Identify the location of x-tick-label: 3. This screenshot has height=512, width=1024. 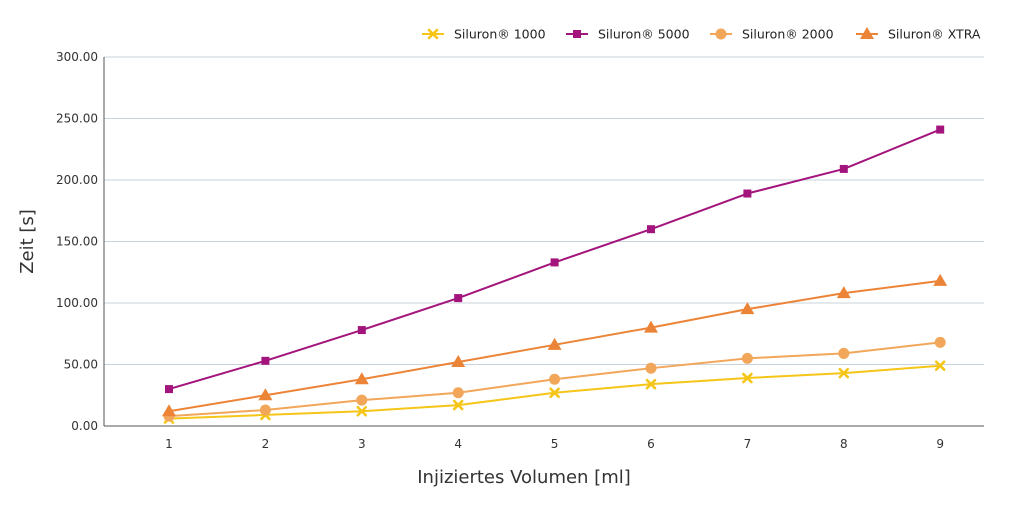
(362, 444).